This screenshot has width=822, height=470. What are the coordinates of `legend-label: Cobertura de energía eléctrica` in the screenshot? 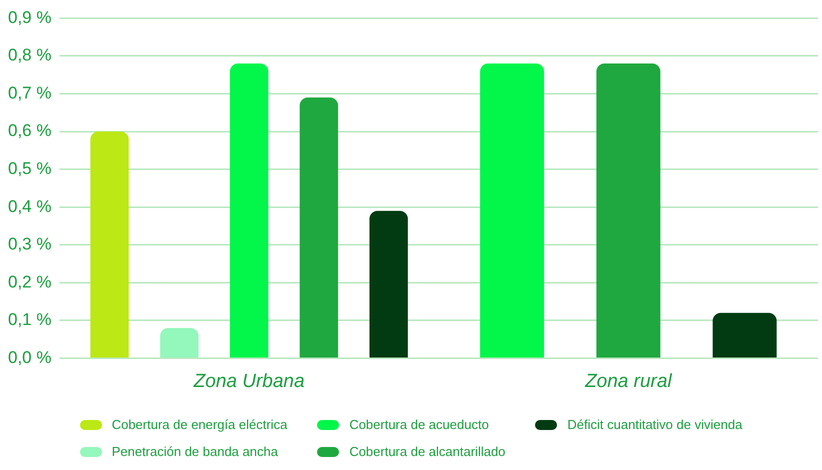 It's located at (200, 424).